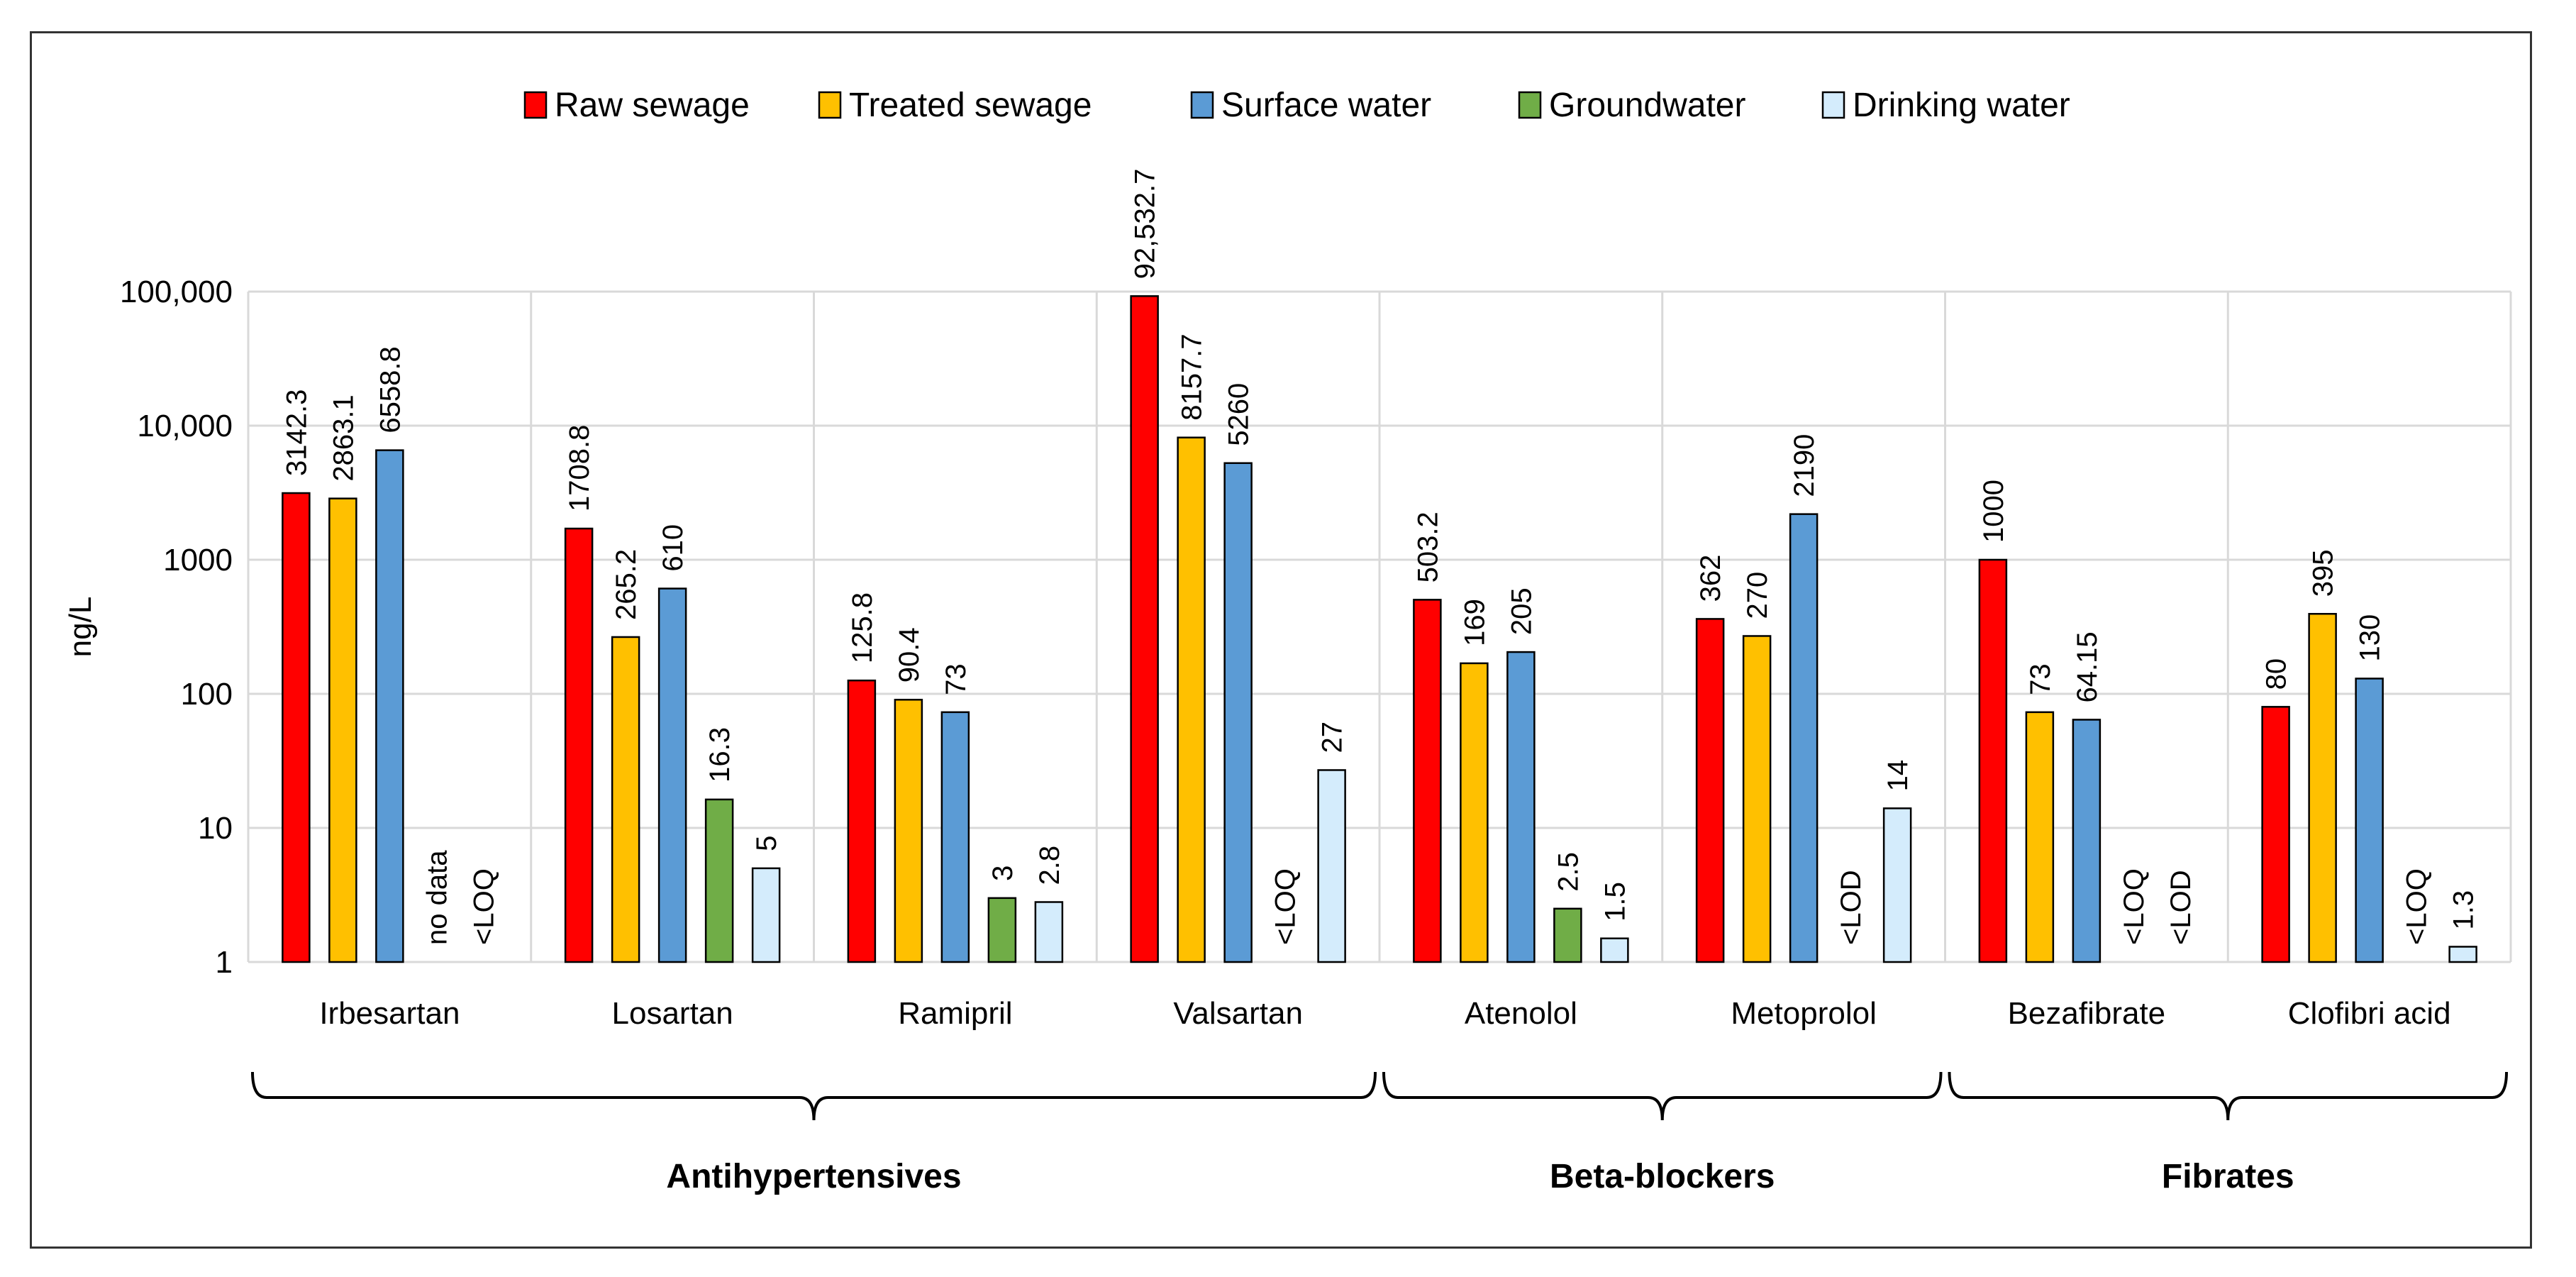 The image size is (2576, 1277). Describe the element at coordinates (2370, 638) in the screenshot. I see `data-label-surface-water: 130` at that location.